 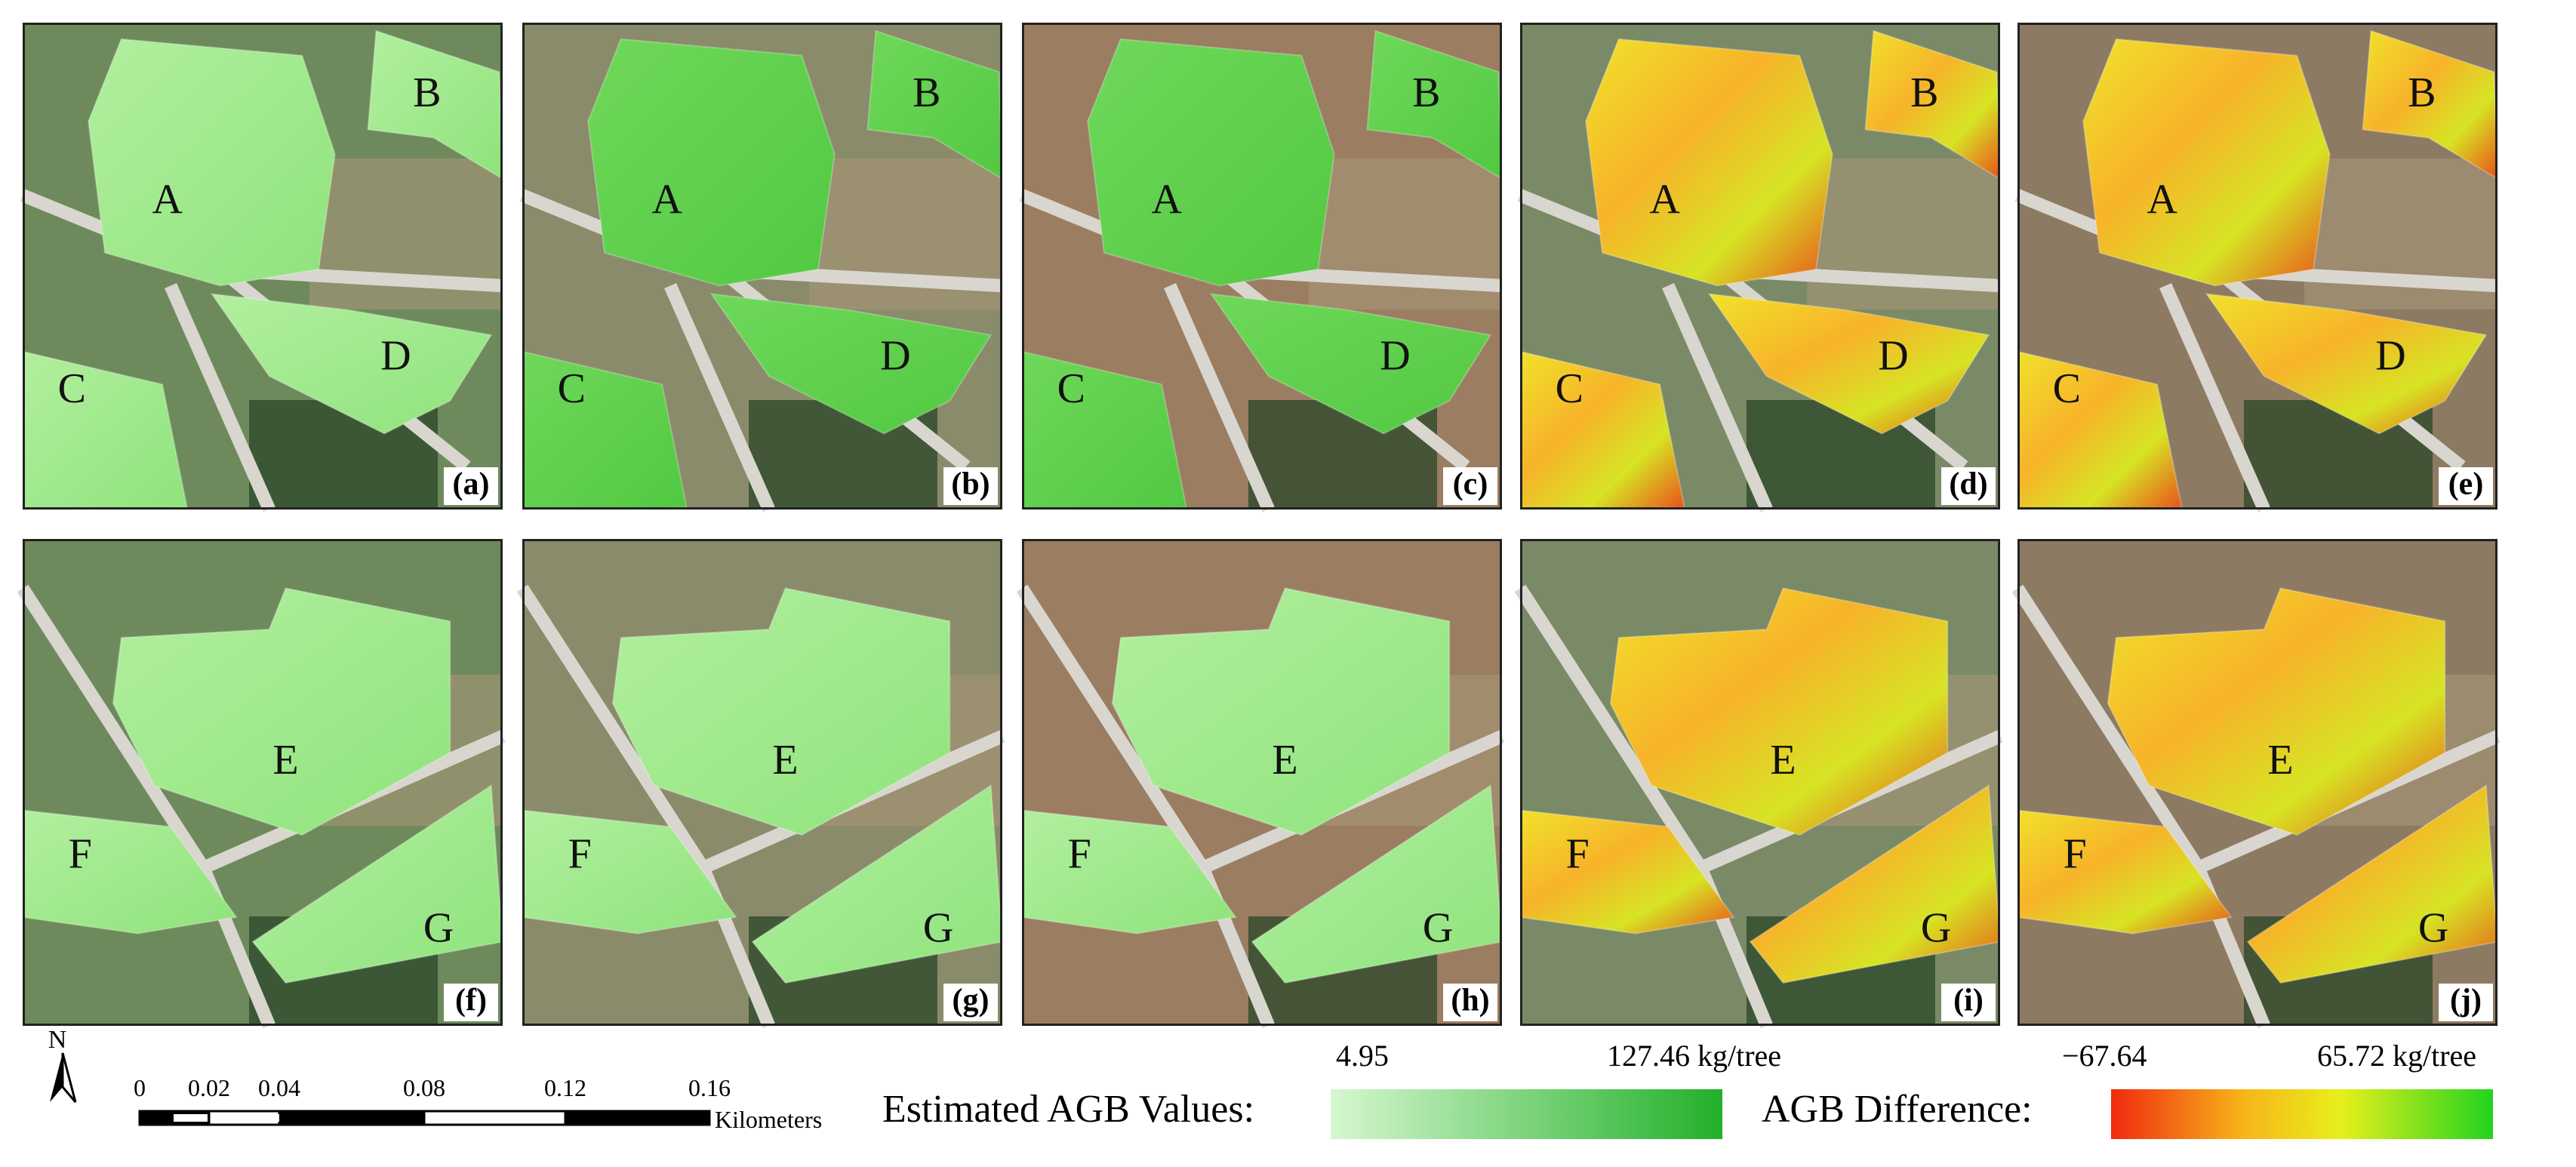 I want to click on map-panel: E F G (j), so click(x=2256, y=784).